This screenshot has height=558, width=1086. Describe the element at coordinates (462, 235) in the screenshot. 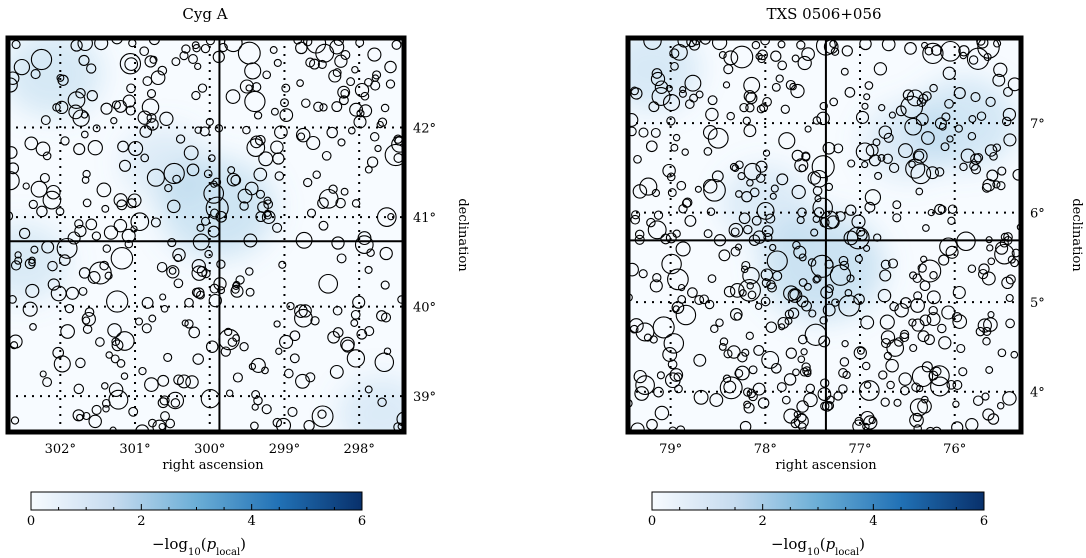

I see `y-axis-label: declination` at that location.